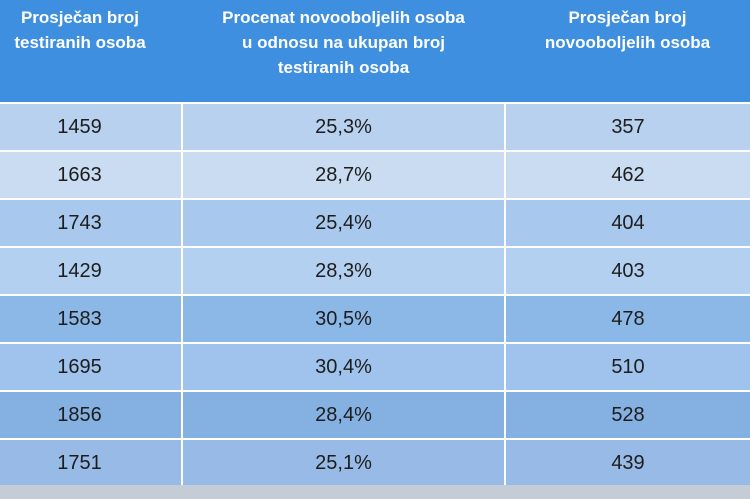 Image resolution: width=750 pixels, height=499 pixels. I want to click on table-row: 1743 25,4% 404, so click(375, 222).